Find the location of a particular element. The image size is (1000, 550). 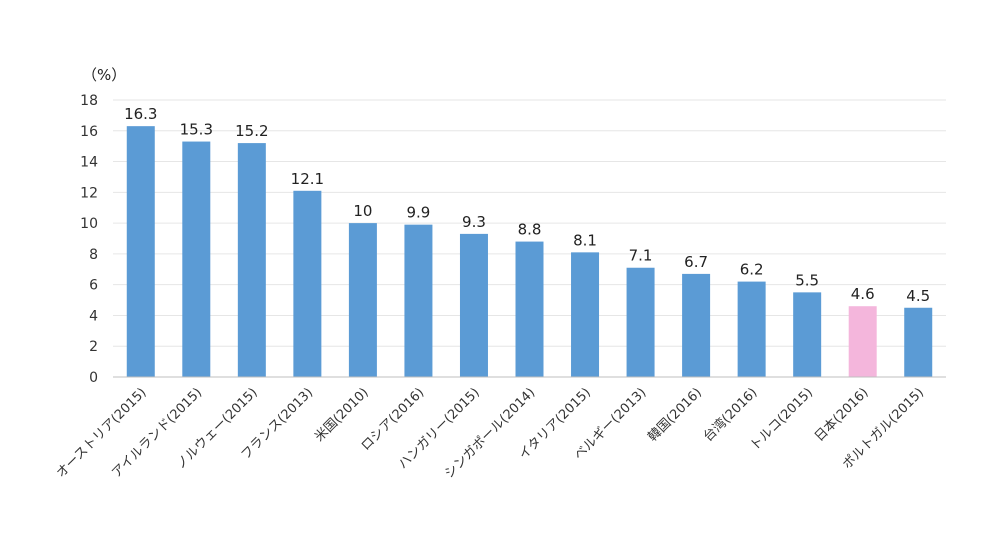

y-tick-label: 6 is located at coordinates (93, 286).